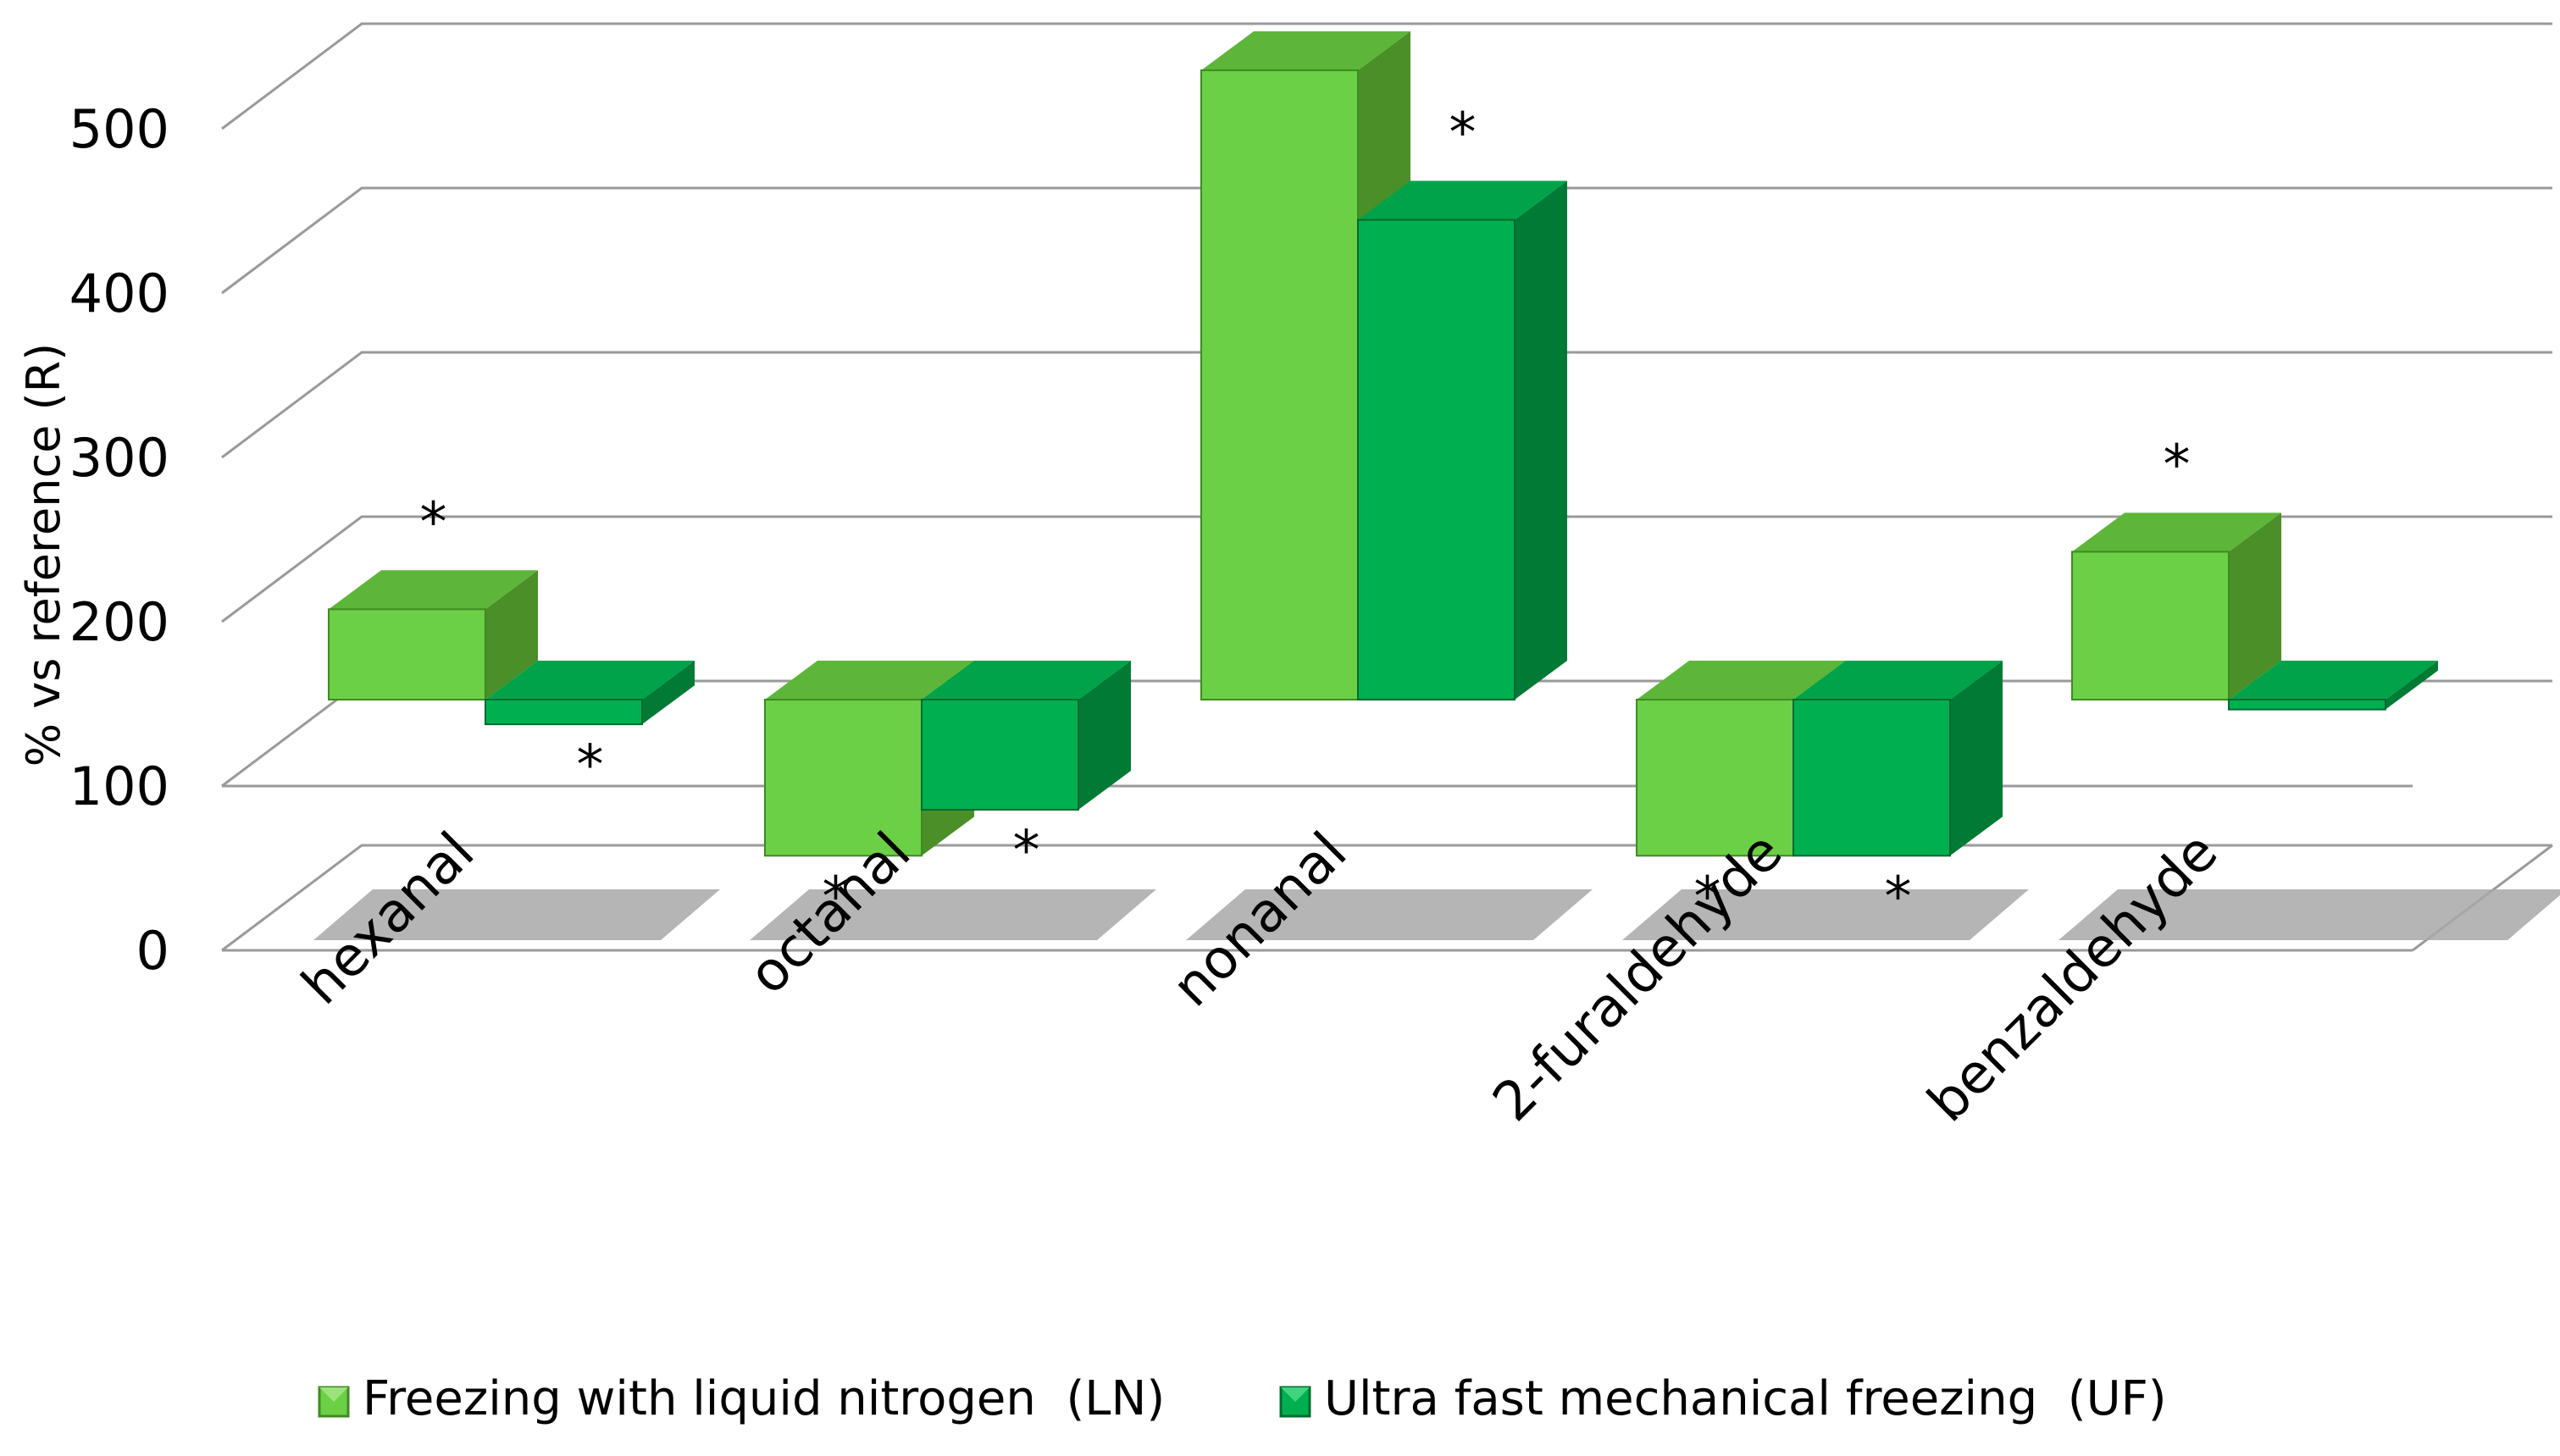  What do you see at coordinates (119, 293) in the screenshot?
I see `y-tick-label: 400` at bounding box center [119, 293].